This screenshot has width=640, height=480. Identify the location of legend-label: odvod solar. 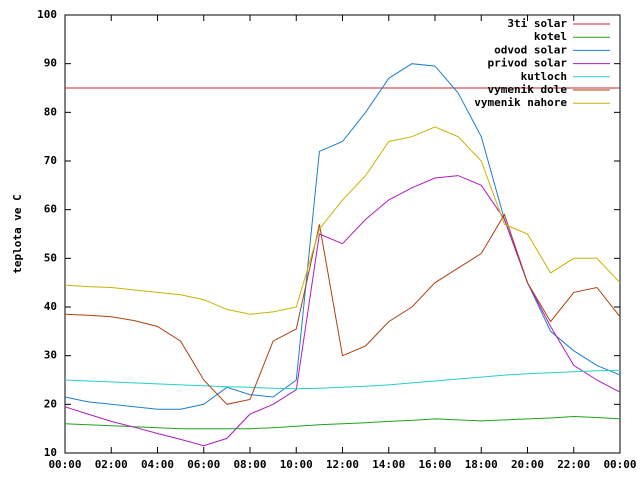
(530, 49).